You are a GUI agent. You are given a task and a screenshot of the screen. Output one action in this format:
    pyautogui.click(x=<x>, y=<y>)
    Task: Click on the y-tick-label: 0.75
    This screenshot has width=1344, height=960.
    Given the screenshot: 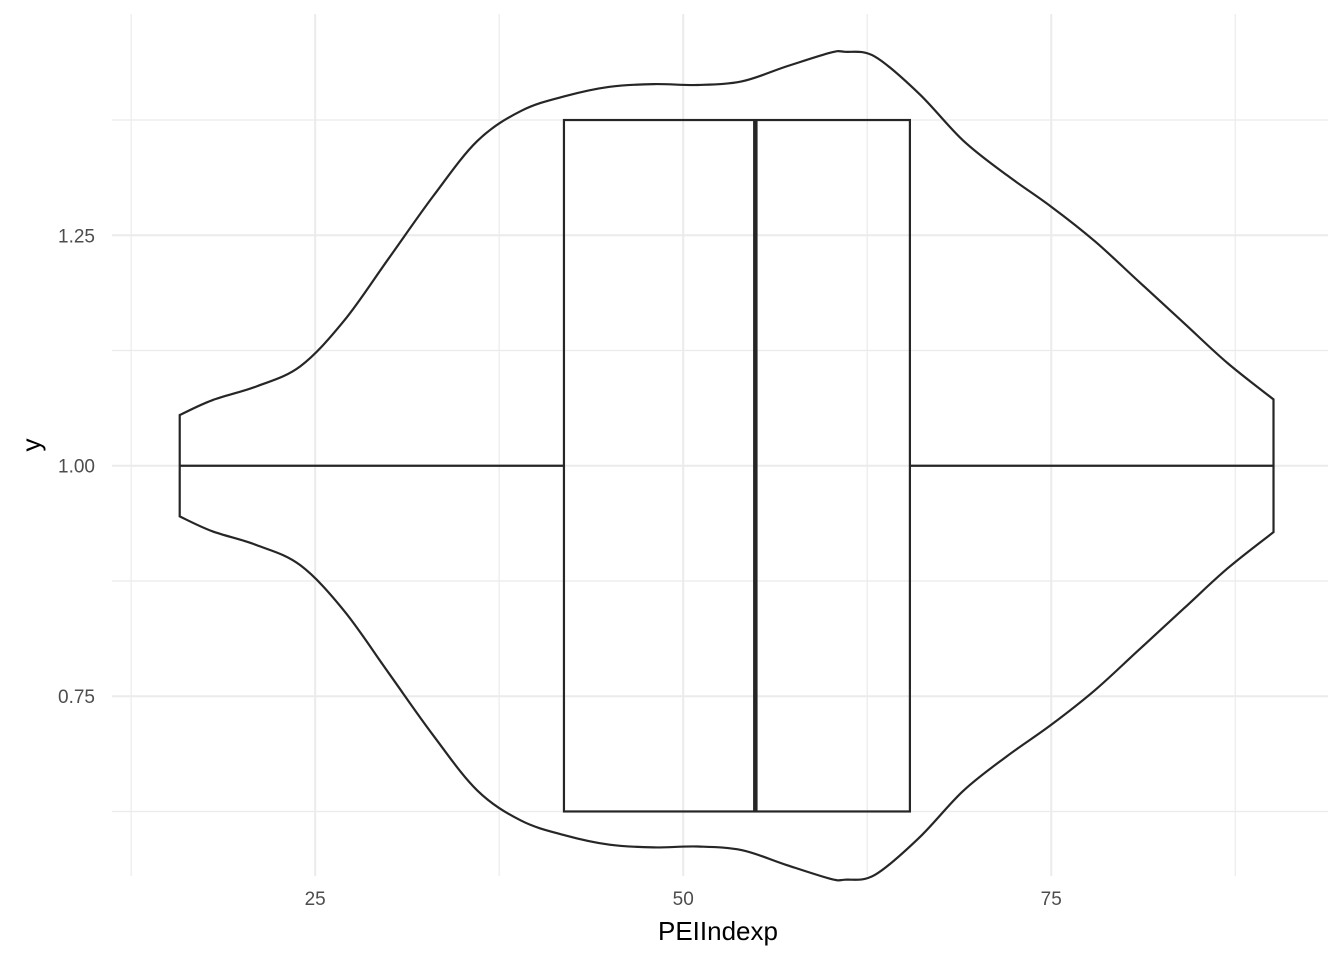 What is the action you would take?
    pyautogui.click(x=76, y=697)
    